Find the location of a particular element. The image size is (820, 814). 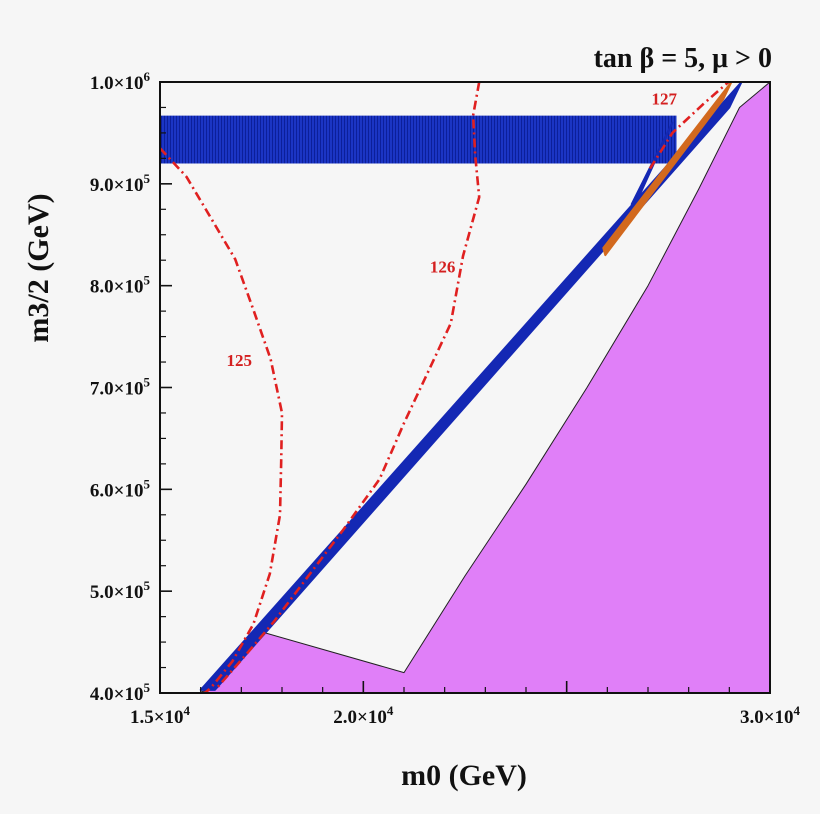

y-tick-label: 6.0×10⁵ is located at coordinates (120, 488).